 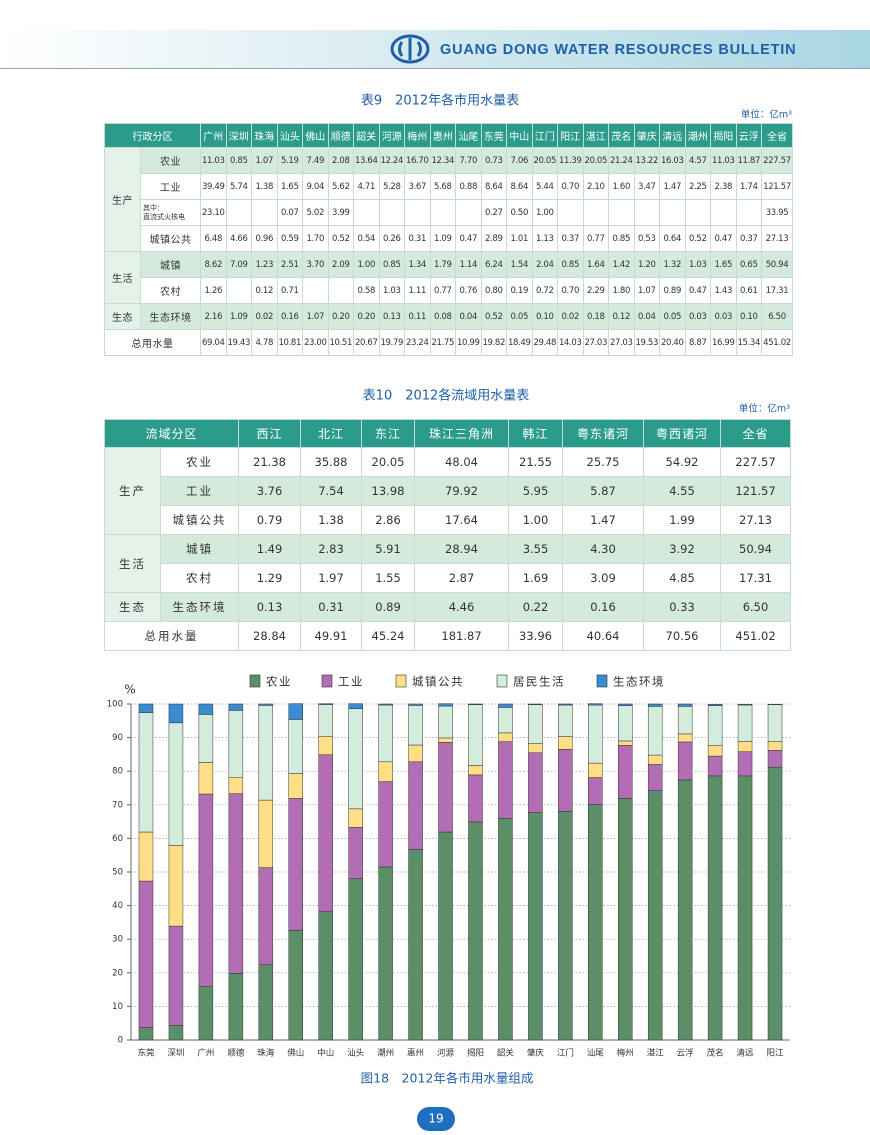 What do you see at coordinates (170, 186) in the screenshot?
I see `row-label: 工业` at bounding box center [170, 186].